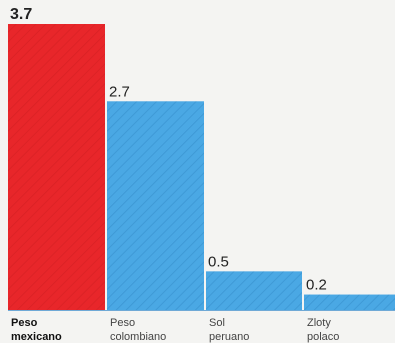 Image resolution: width=395 pixels, height=343 pixels. Describe the element at coordinates (218, 261) in the screenshot. I see `value-label-2: 0.5` at that location.